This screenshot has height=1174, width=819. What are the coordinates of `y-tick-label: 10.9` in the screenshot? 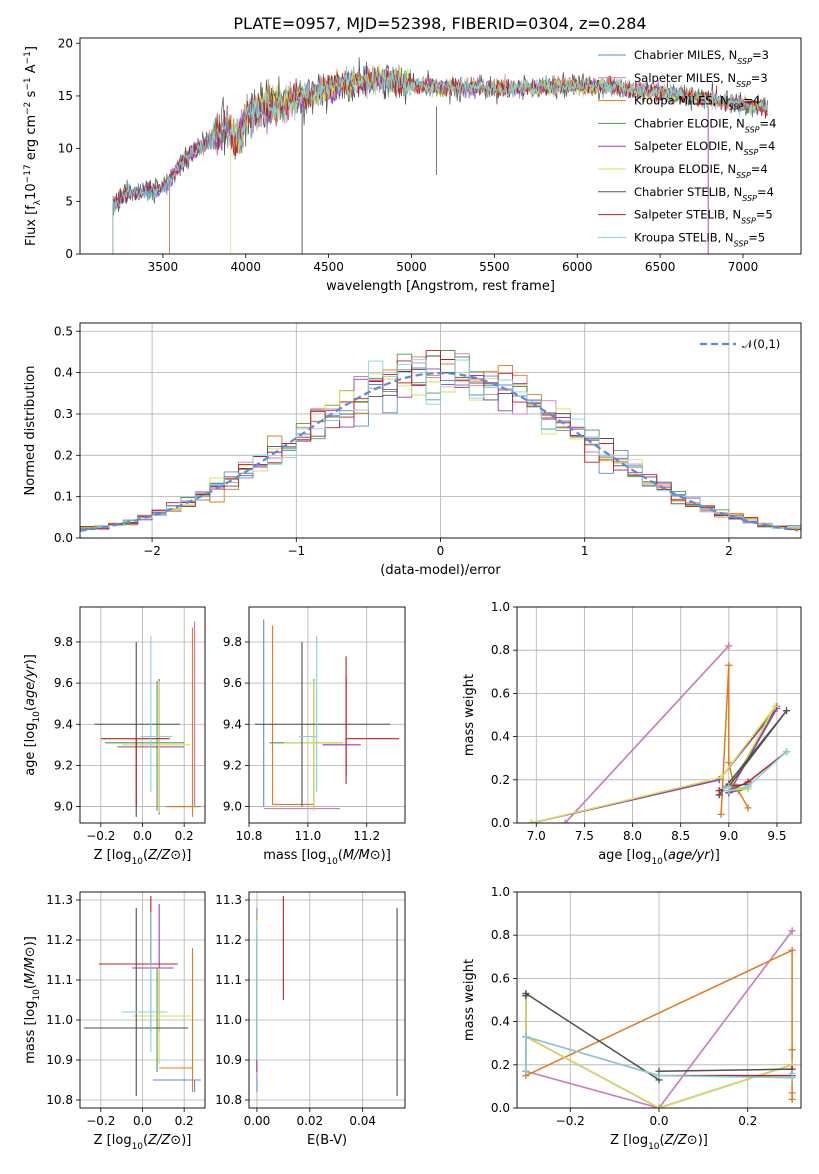 It's located at (228, 1060).